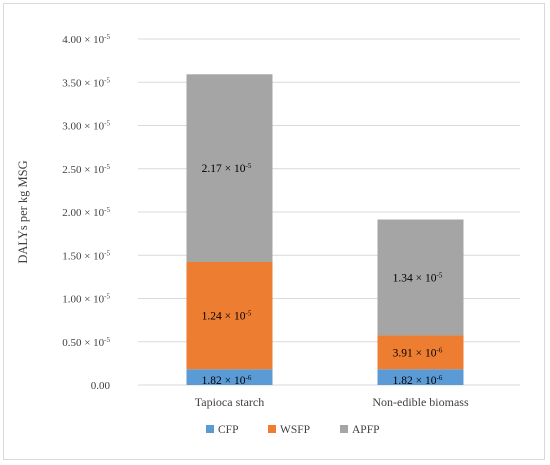 The width and height of the screenshot is (550, 465). What do you see at coordinates (86, 82) in the screenshot?
I see `y-tick-label: 3.50 × 10⁻⁵` at bounding box center [86, 82].